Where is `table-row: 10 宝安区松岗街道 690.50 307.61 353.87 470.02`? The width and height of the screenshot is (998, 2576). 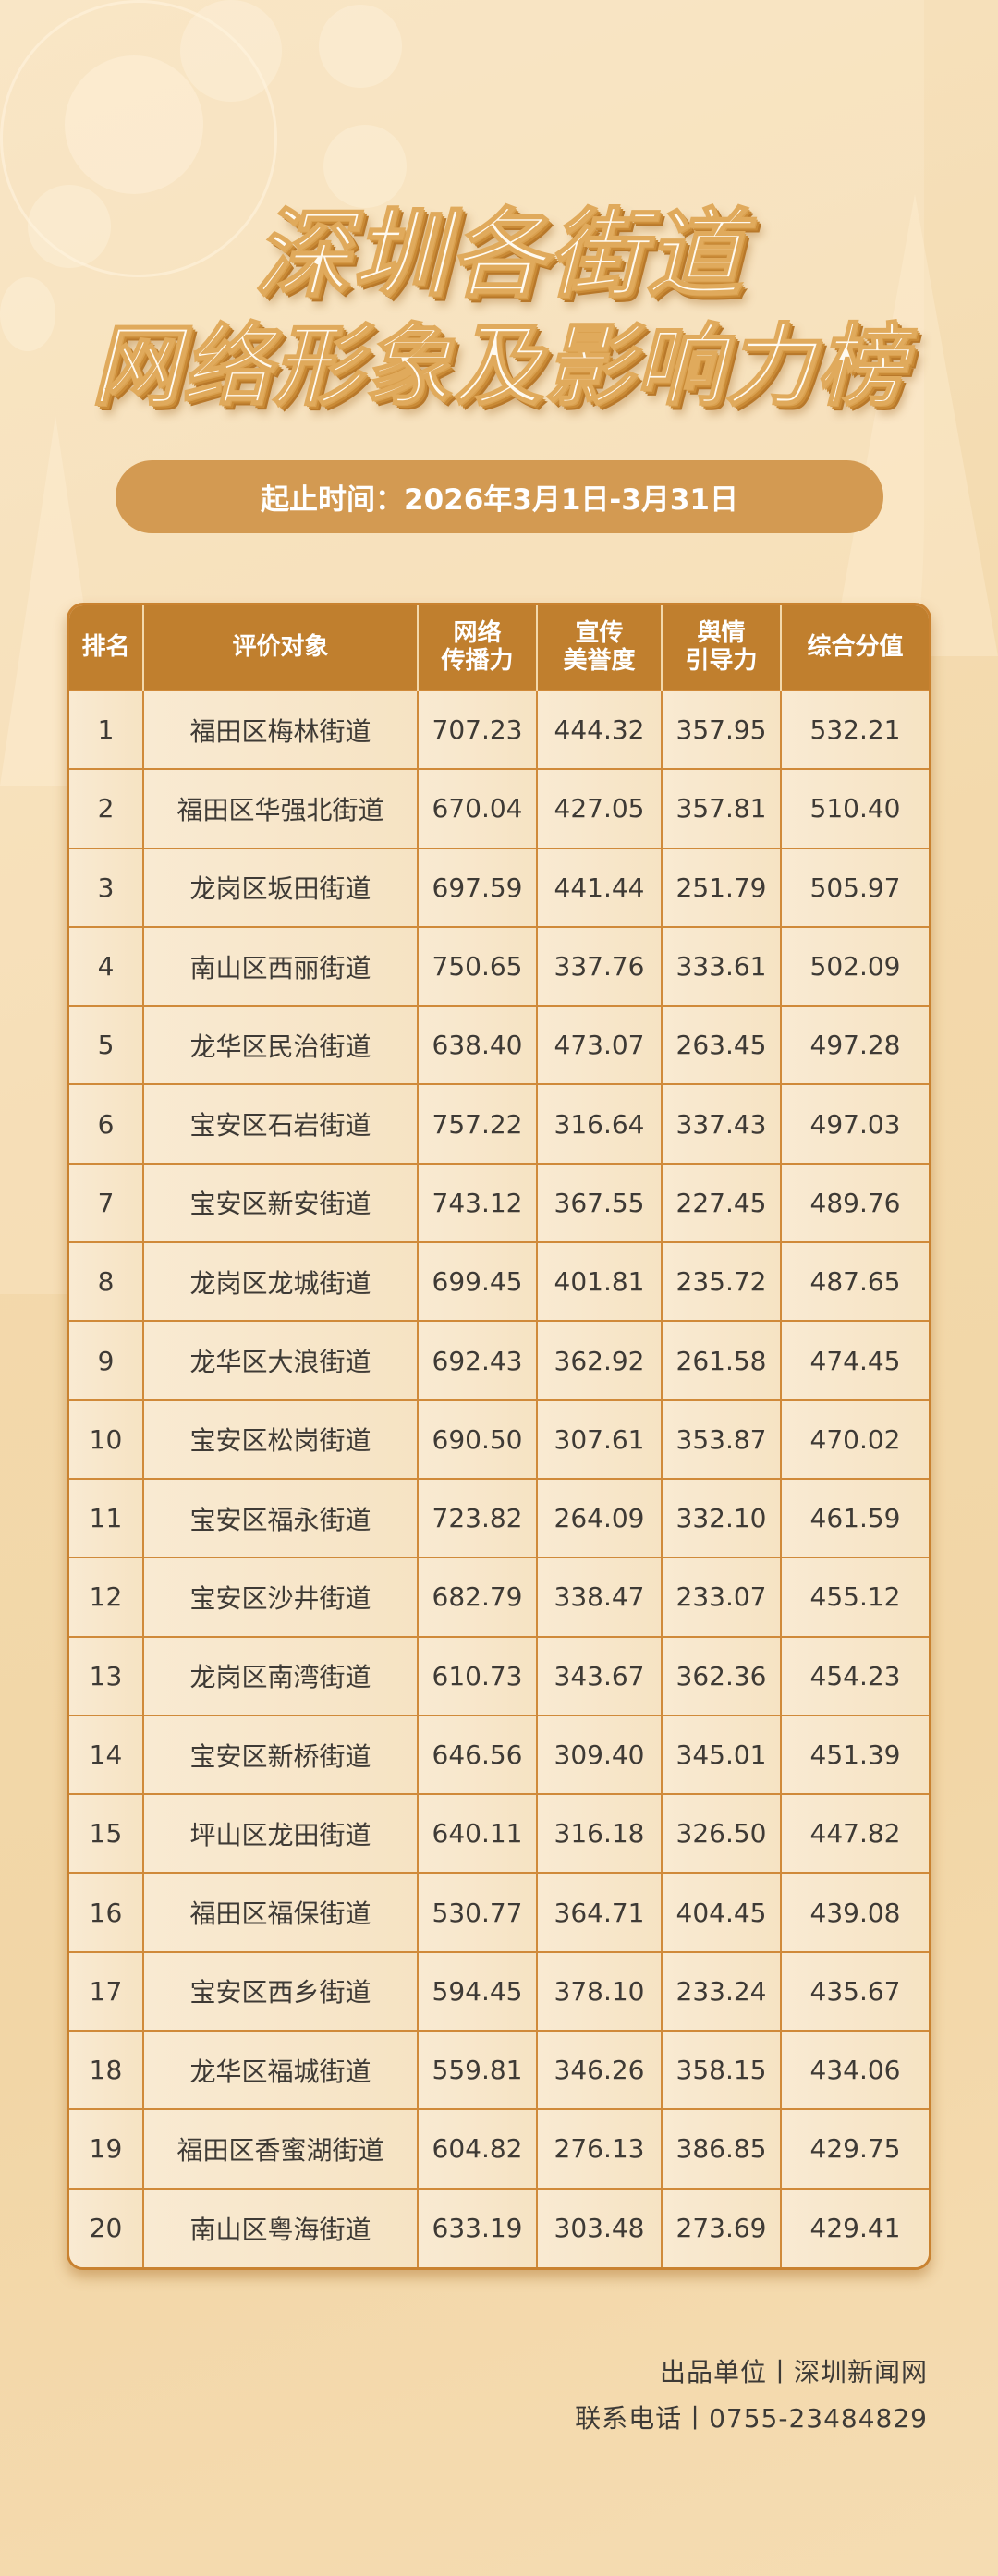 table-row: 10 宝安区松岗街道 690.50 307.61 353.87 470.02 is located at coordinates (499, 1439).